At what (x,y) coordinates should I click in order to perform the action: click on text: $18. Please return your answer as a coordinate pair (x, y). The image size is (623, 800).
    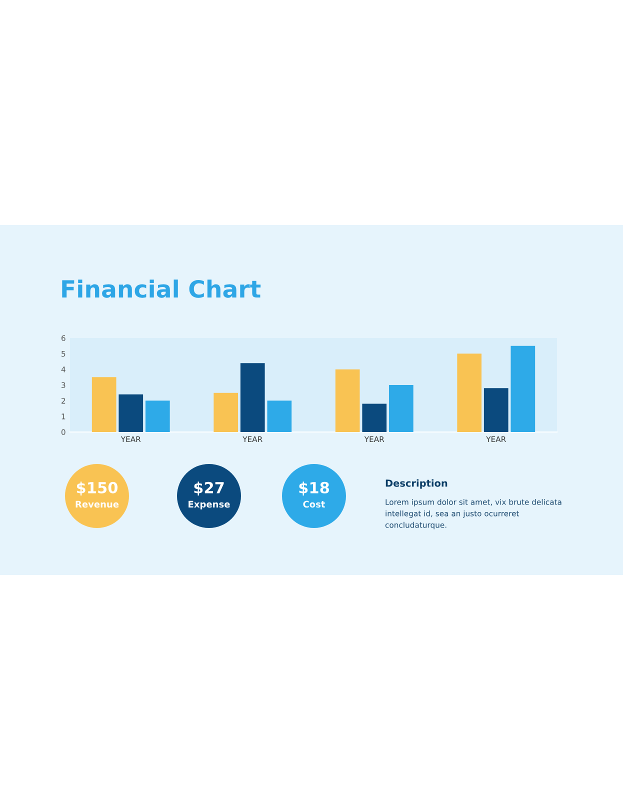
    Looking at the image, I should click on (314, 489).